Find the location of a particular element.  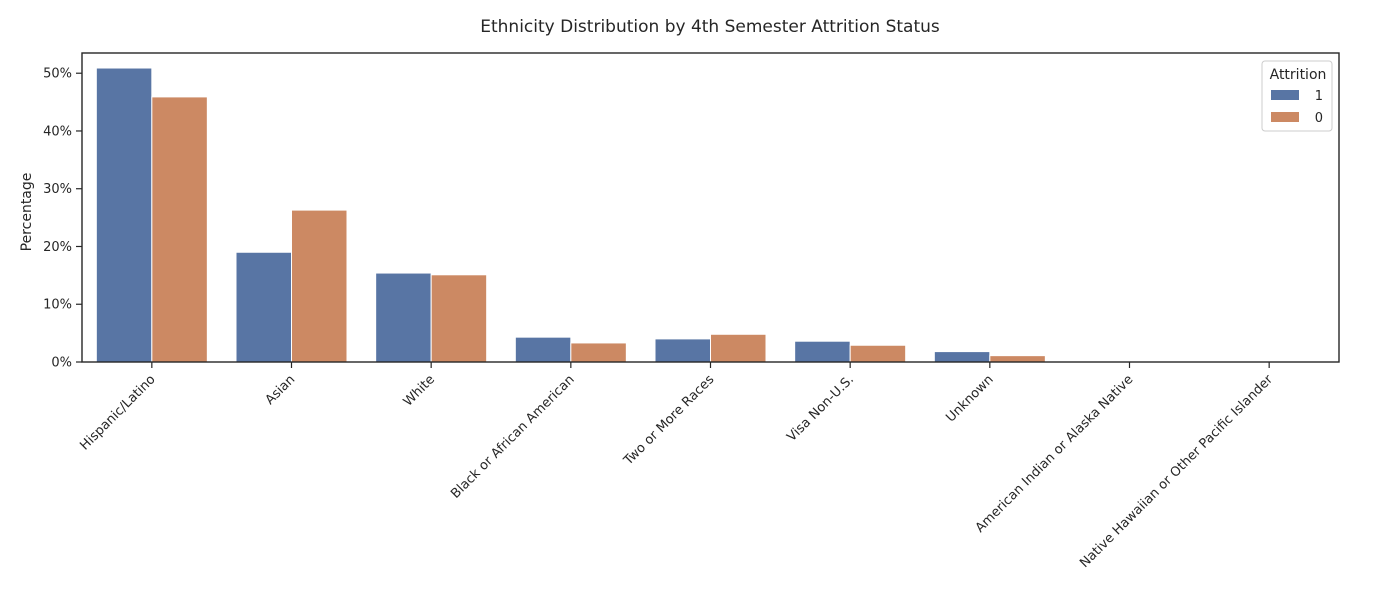

legend-label-1: 1 is located at coordinates (1319, 96).